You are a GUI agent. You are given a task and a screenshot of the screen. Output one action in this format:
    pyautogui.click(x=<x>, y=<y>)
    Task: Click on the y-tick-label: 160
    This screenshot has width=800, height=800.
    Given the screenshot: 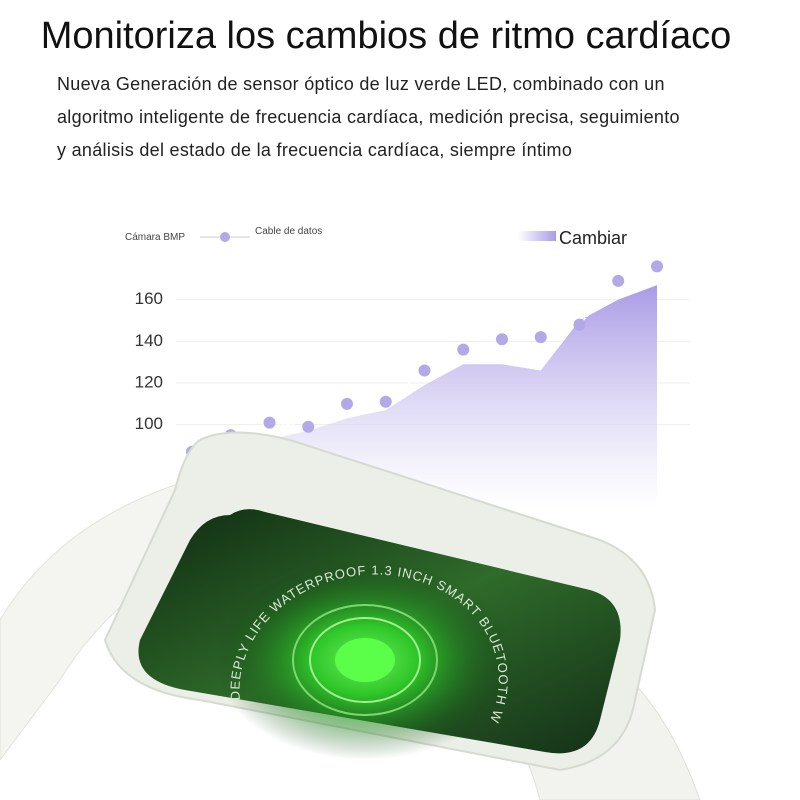 What is the action you would take?
    pyautogui.click(x=149, y=298)
    